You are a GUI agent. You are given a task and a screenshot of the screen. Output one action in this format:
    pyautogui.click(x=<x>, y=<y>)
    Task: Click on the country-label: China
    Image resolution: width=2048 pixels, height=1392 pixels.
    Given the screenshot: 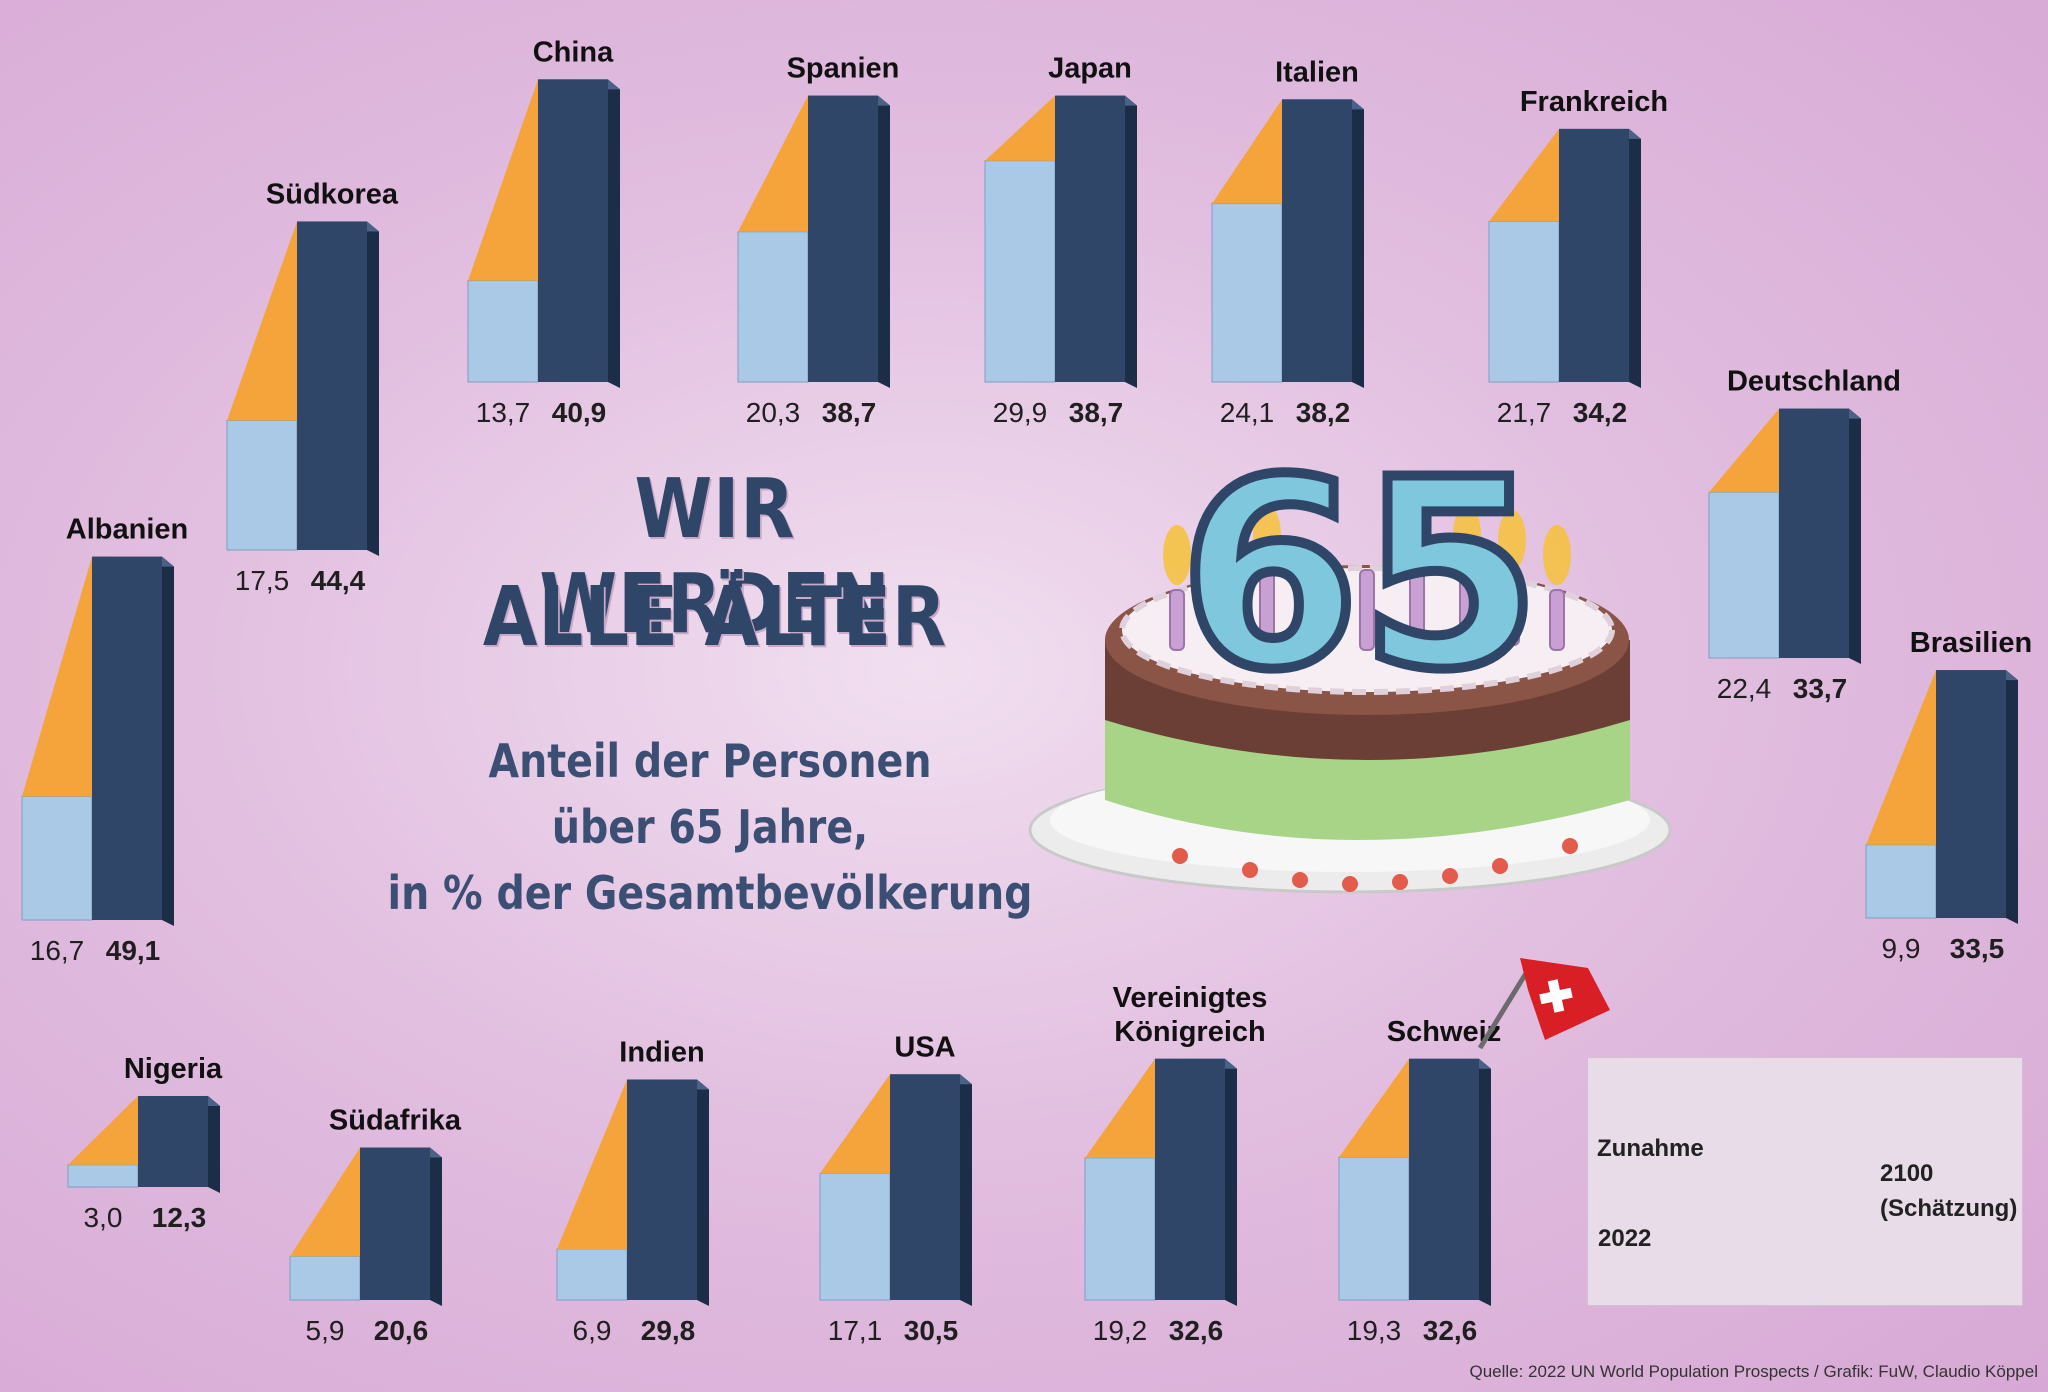 What is the action you would take?
    pyautogui.click(x=573, y=52)
    